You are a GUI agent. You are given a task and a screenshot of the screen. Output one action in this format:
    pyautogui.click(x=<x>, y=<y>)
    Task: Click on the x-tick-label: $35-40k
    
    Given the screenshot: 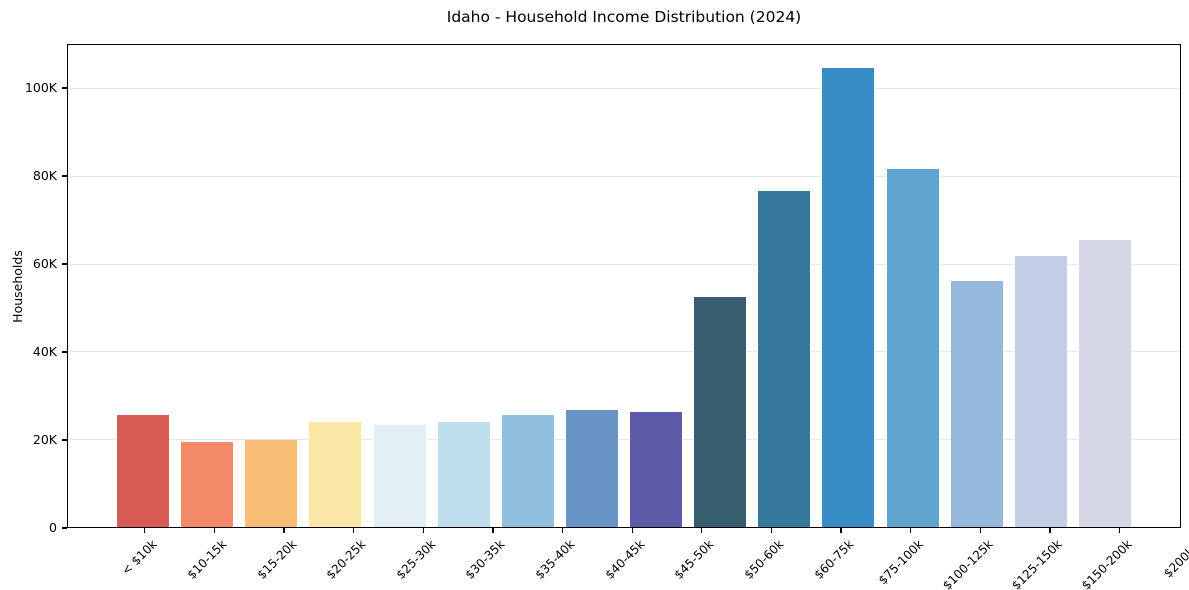 What is the action you would take?
    pyautogui.click(x=555, y=559)
    